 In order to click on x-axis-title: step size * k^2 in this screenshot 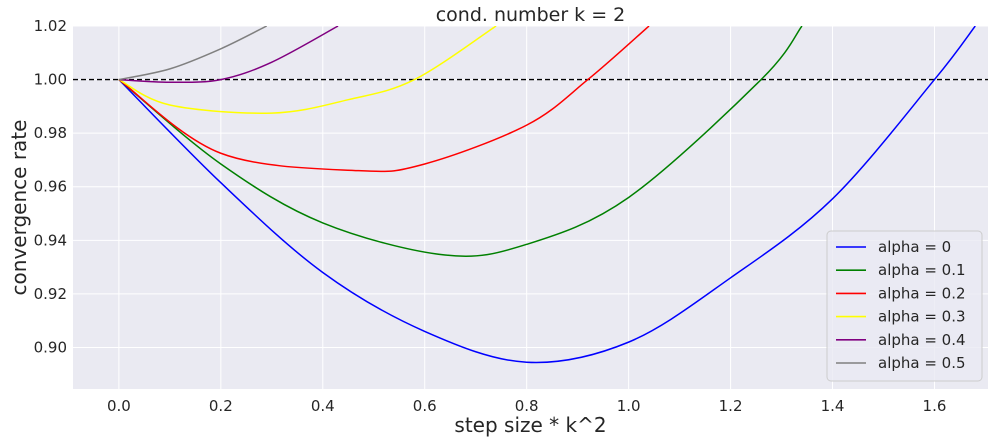, I will do `click(530, 425)`.